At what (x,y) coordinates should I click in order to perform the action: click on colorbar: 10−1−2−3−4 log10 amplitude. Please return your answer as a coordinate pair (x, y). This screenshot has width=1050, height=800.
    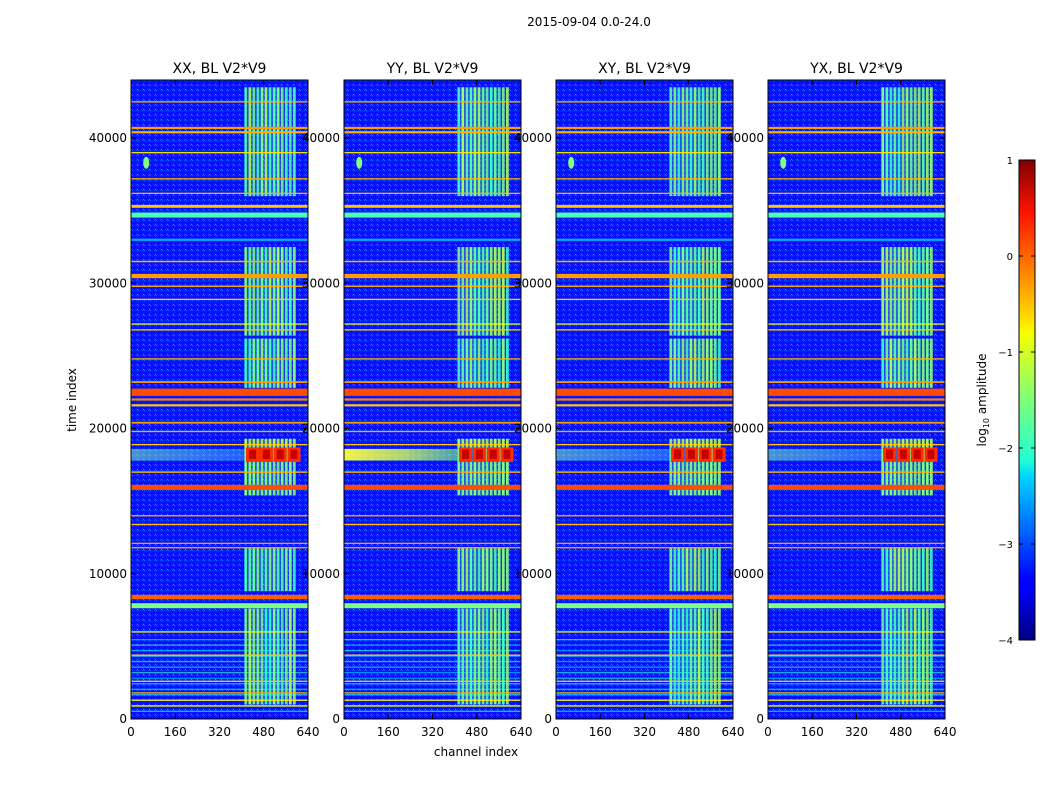
    Looking at the image, I should click on (1005, 401).